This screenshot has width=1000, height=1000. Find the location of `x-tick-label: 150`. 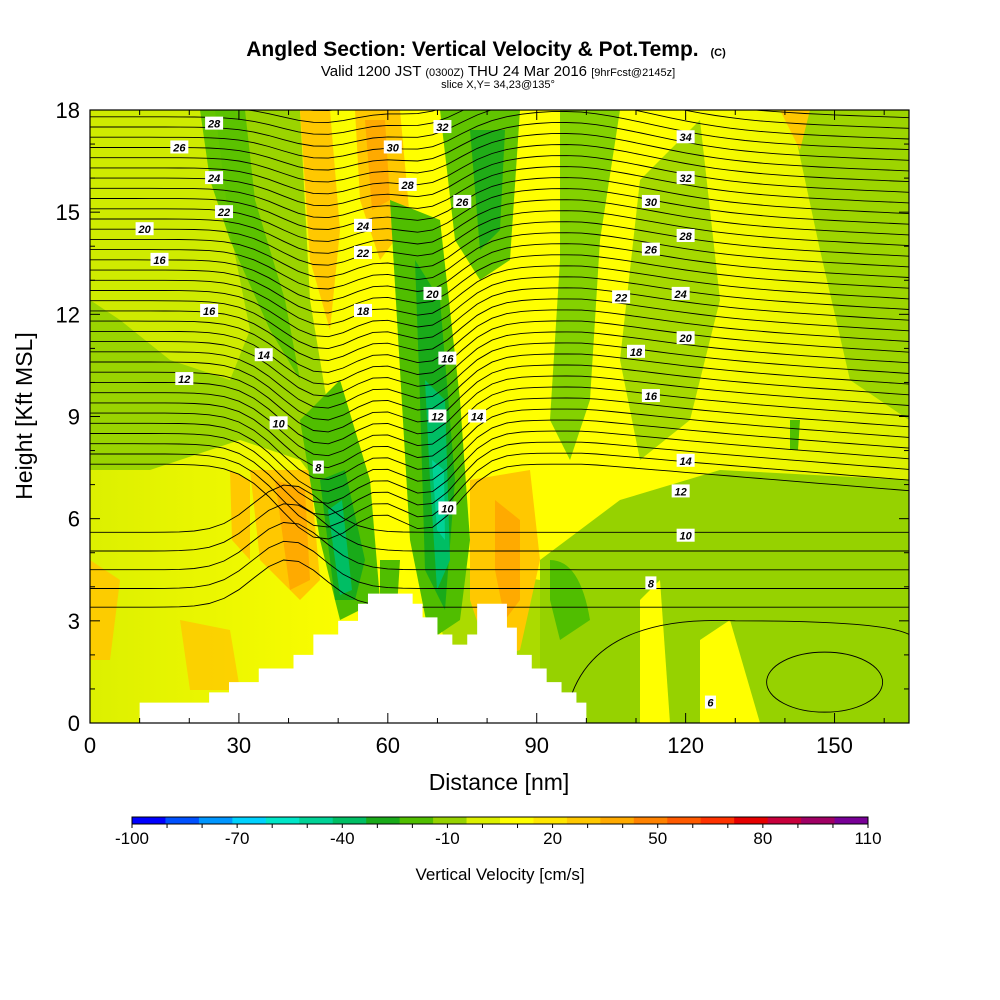

x-tick-label: 150 is located at coordinates (834, 745).